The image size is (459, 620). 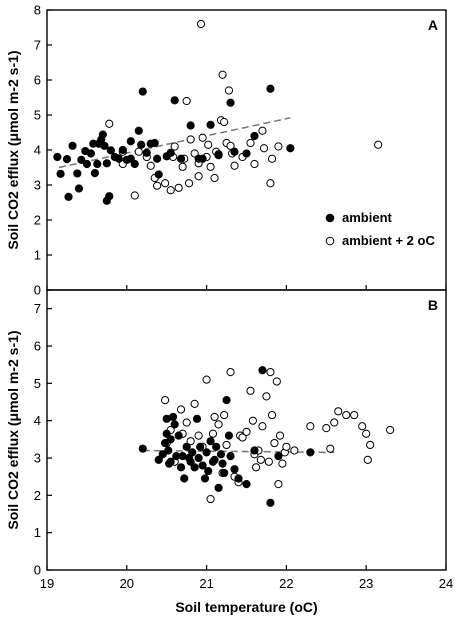 I want to click on y-axis-title: Soil CO2 efflux (μmol m-2 s-1), so click(x=13, y=149).